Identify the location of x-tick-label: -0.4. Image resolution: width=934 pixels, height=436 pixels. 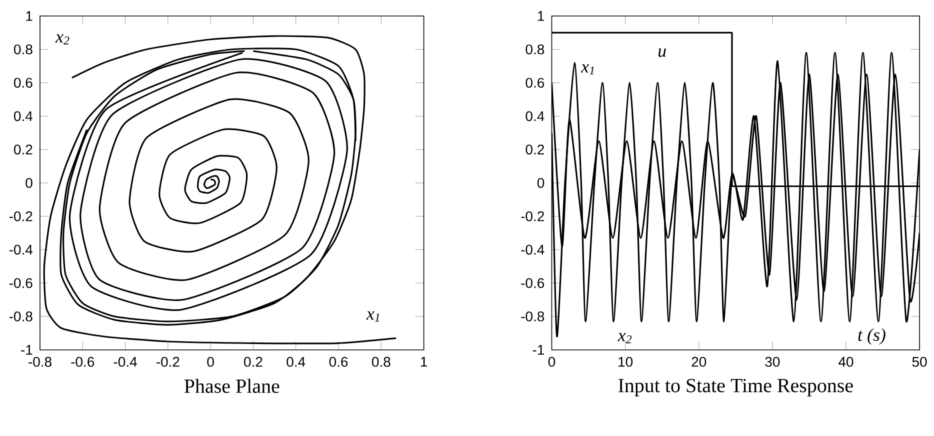
(125, 362).